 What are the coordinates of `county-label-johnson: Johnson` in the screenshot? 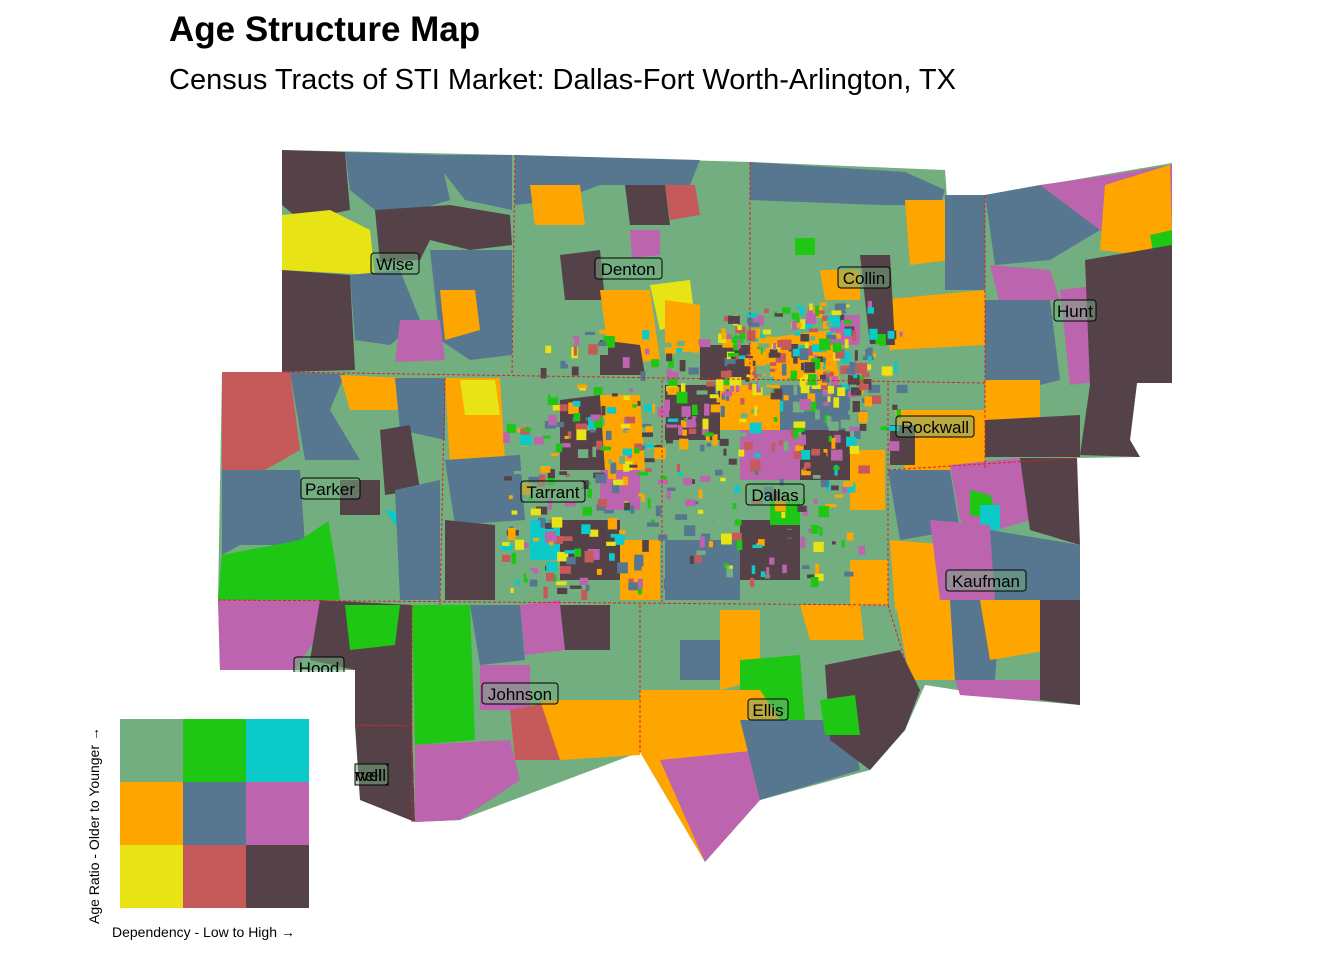 It's located at (520, 693).